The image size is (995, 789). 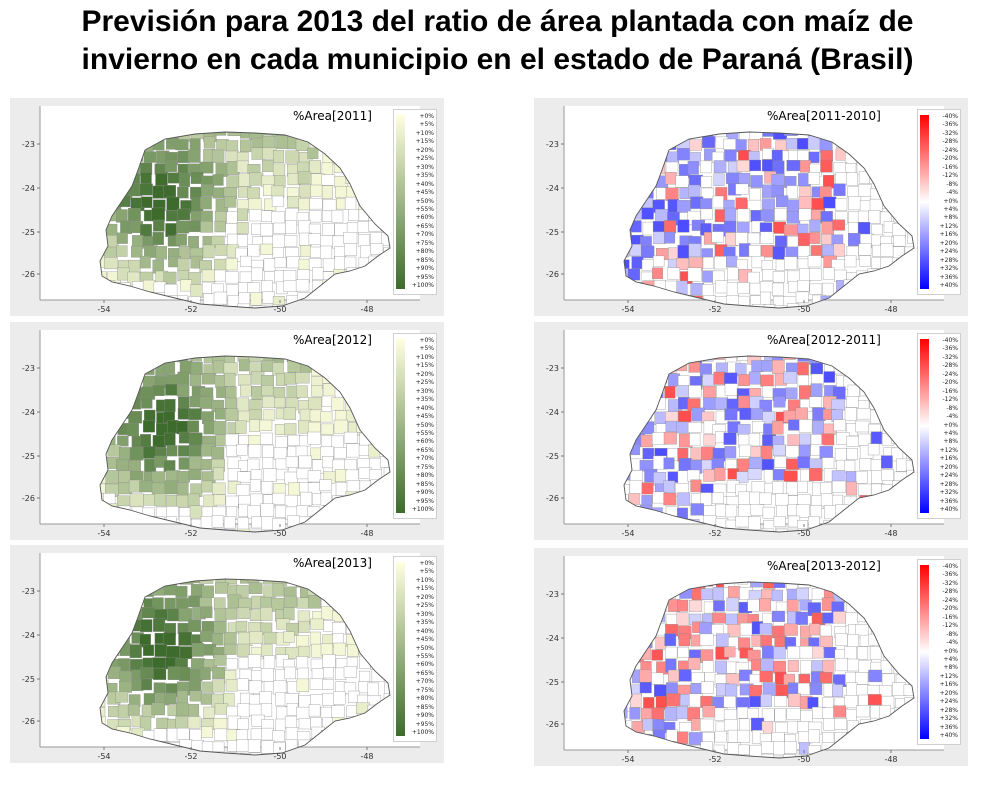 I want to click on y-tick-label: -25, so click(x=552, y=682).